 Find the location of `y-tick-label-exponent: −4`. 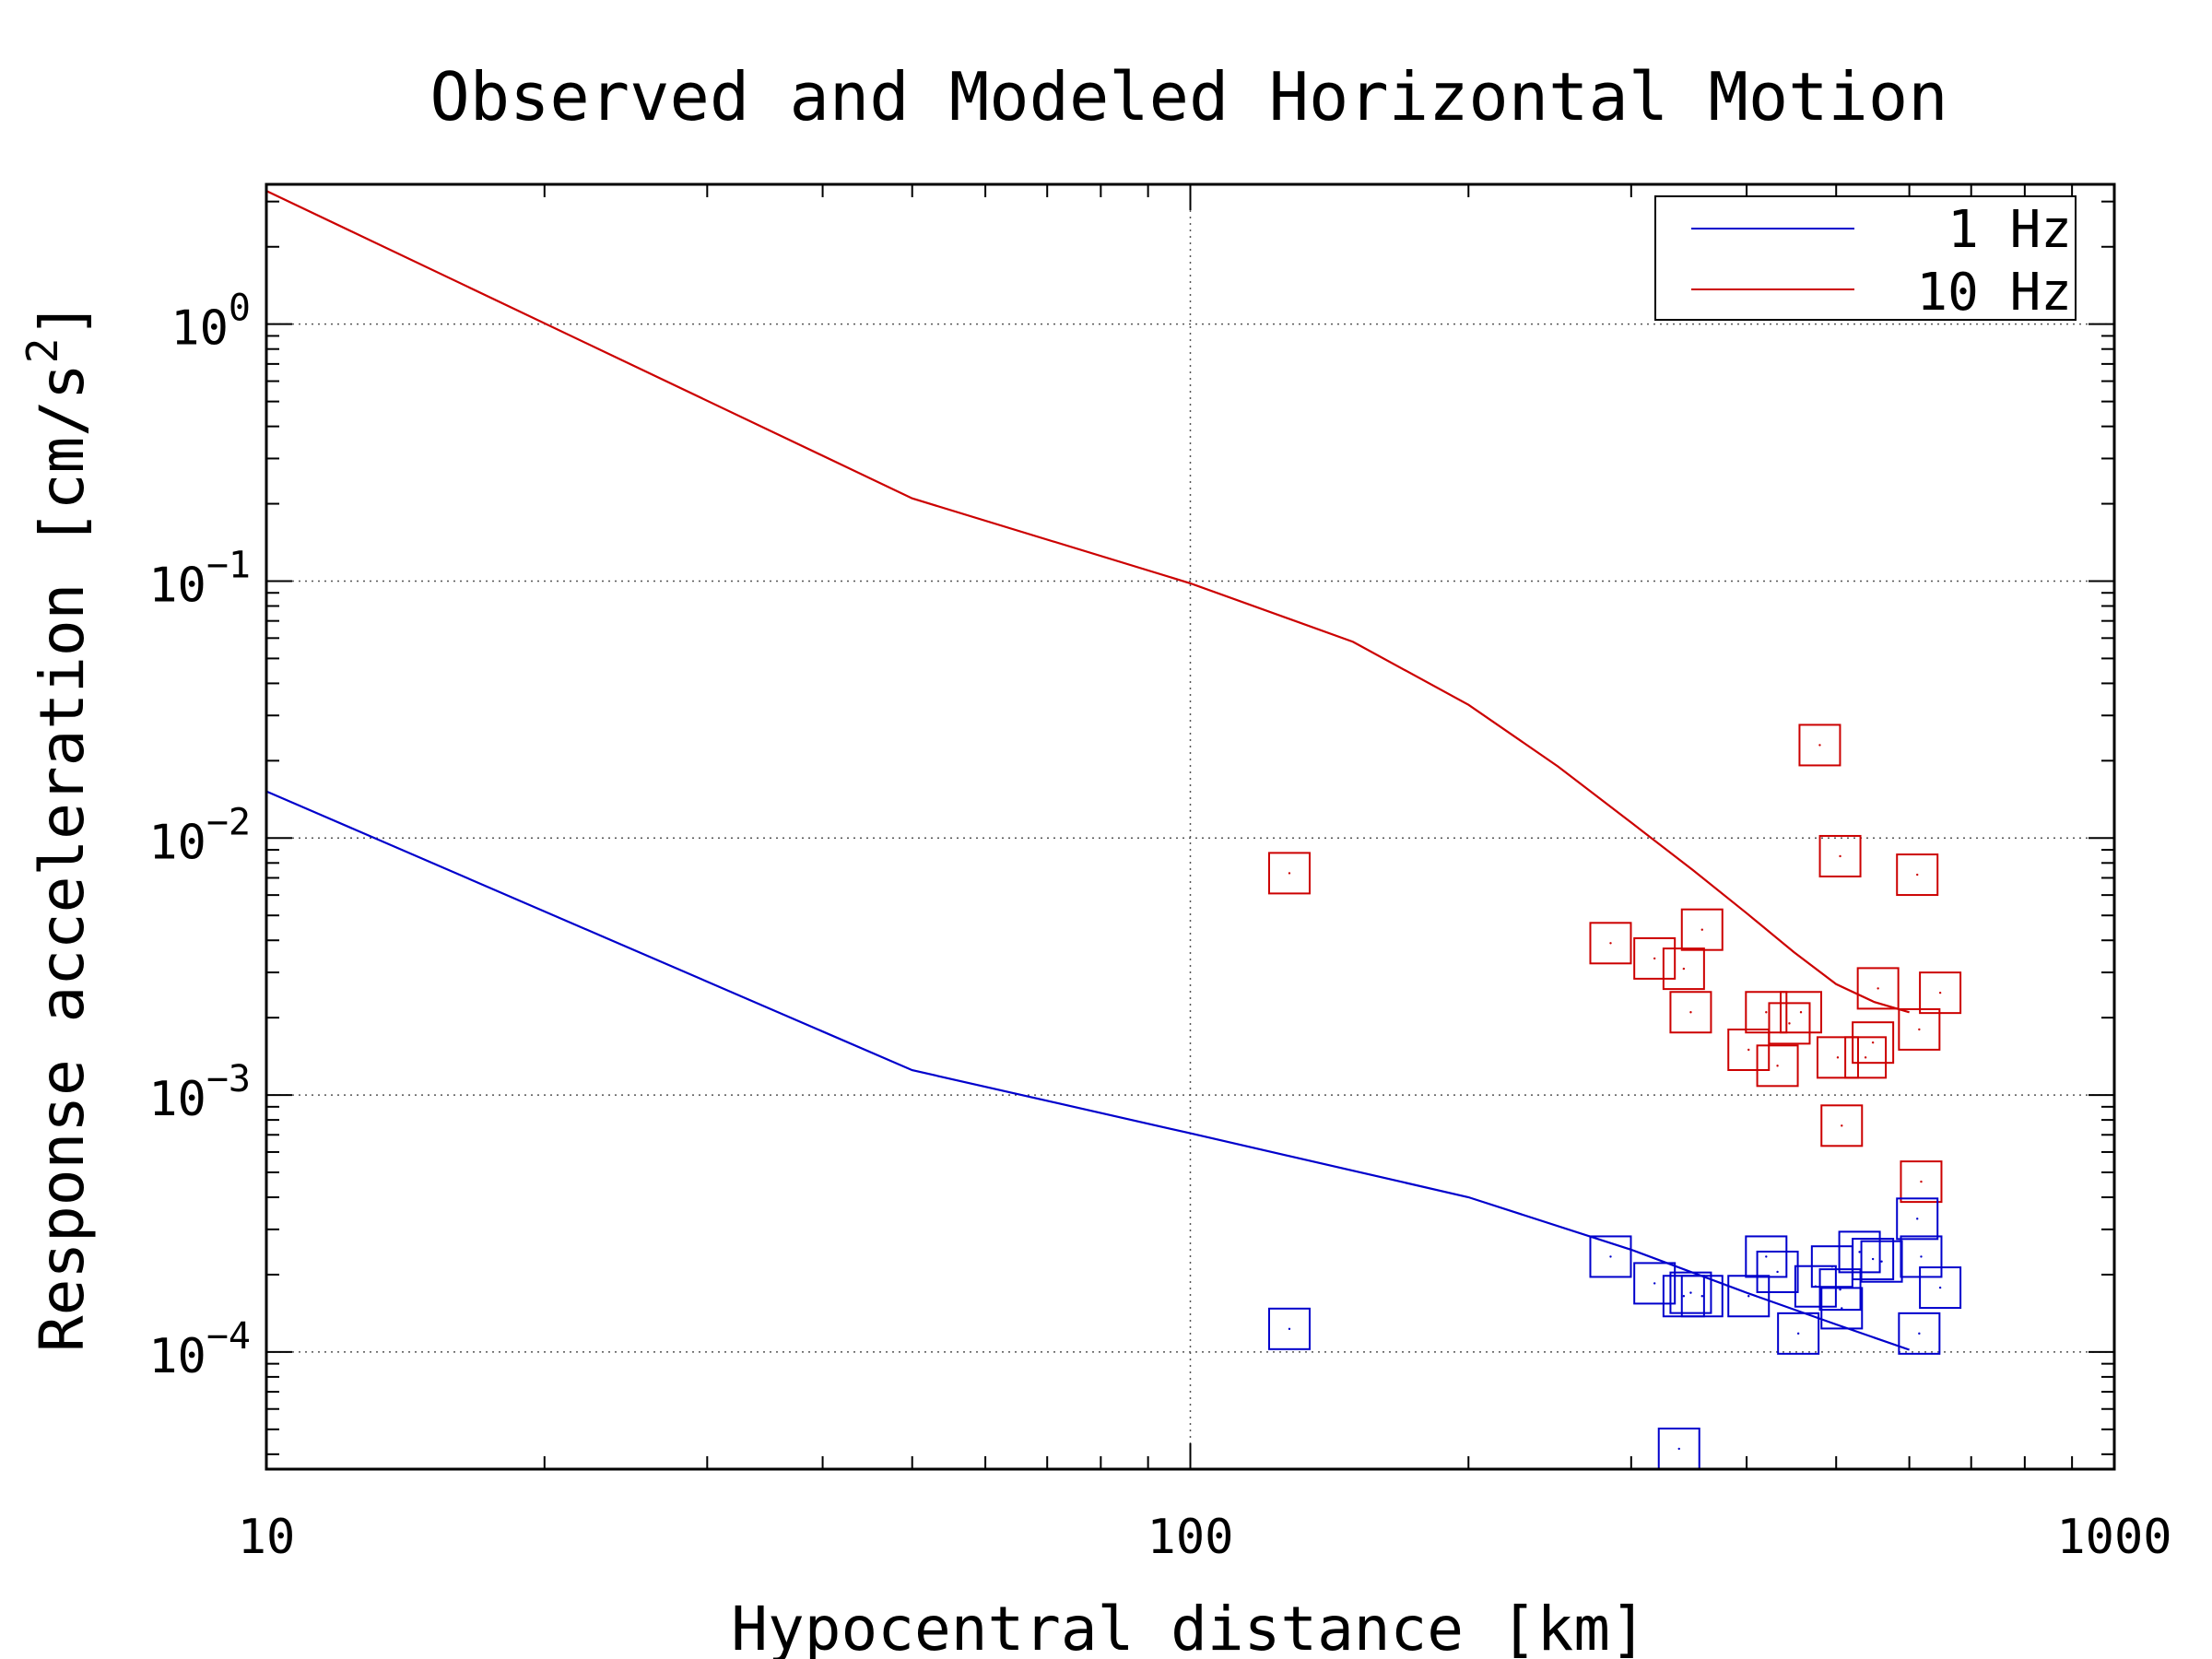

y-tick-label-exponent: −4 is located at coordinates (228, 1336).